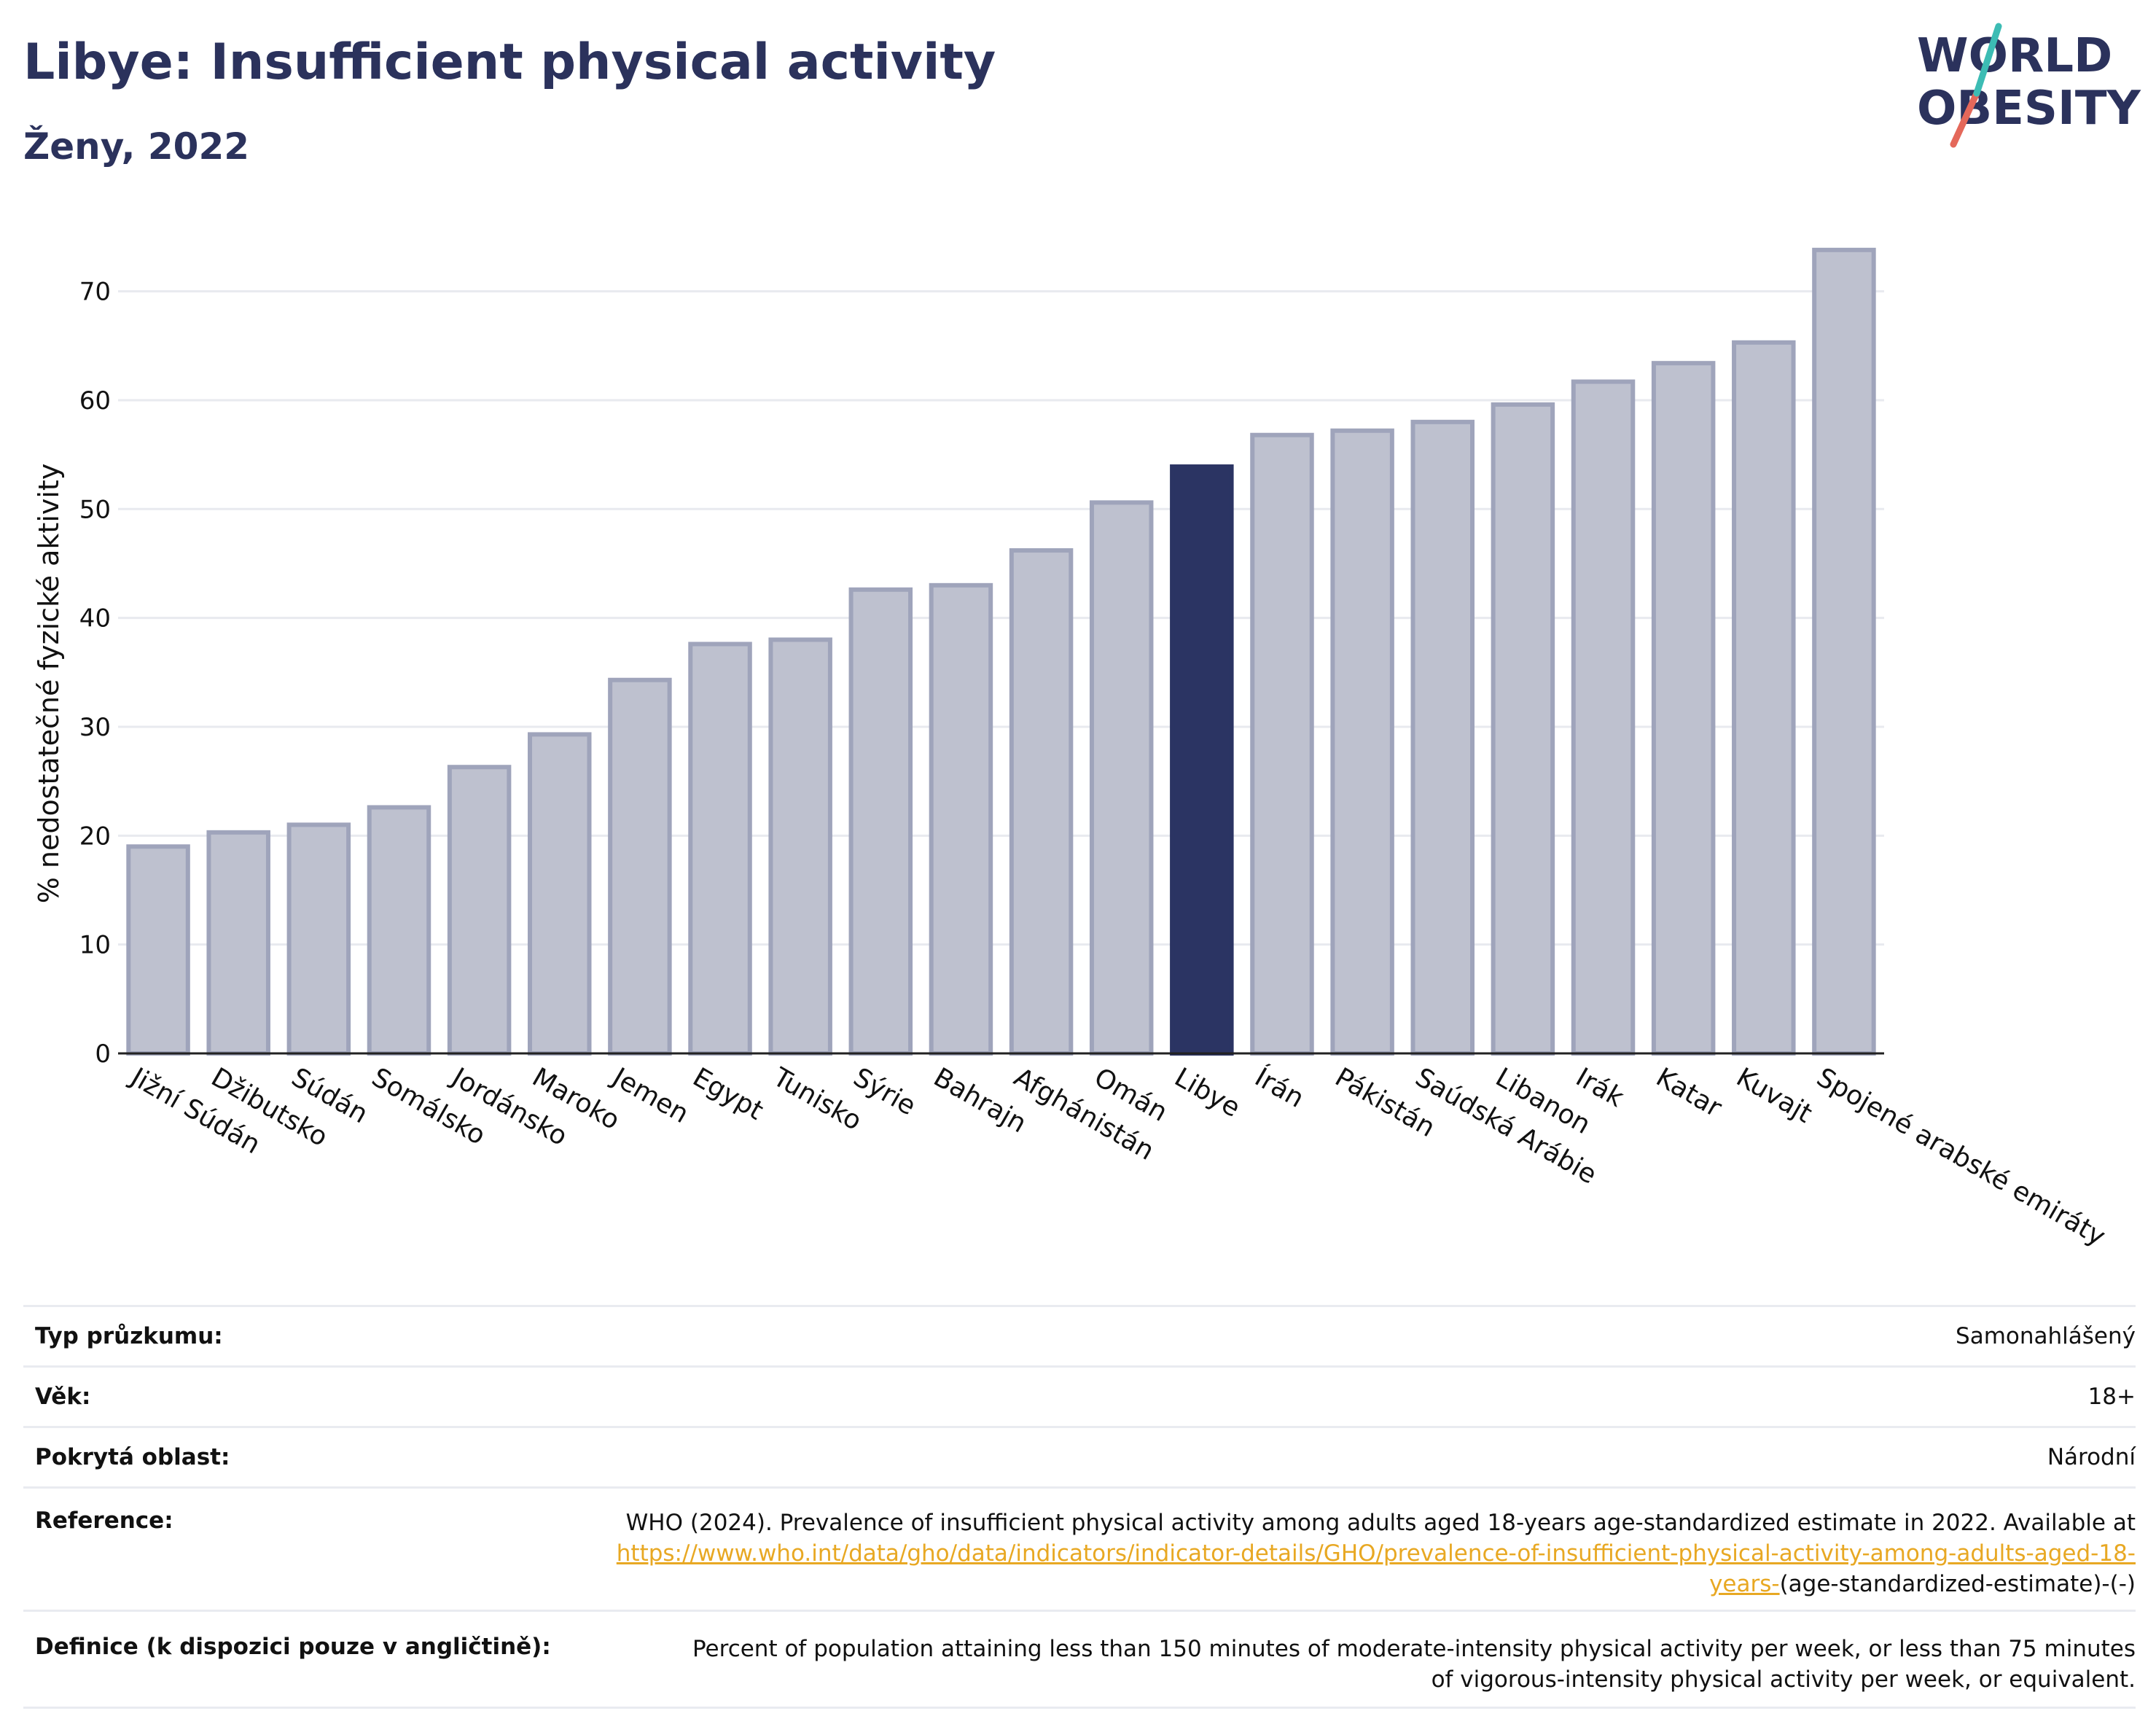  Describe the element at coordinates (2046, 1336) in the screenshot. I see `survey-type-value: Samonahlášený` at that location.